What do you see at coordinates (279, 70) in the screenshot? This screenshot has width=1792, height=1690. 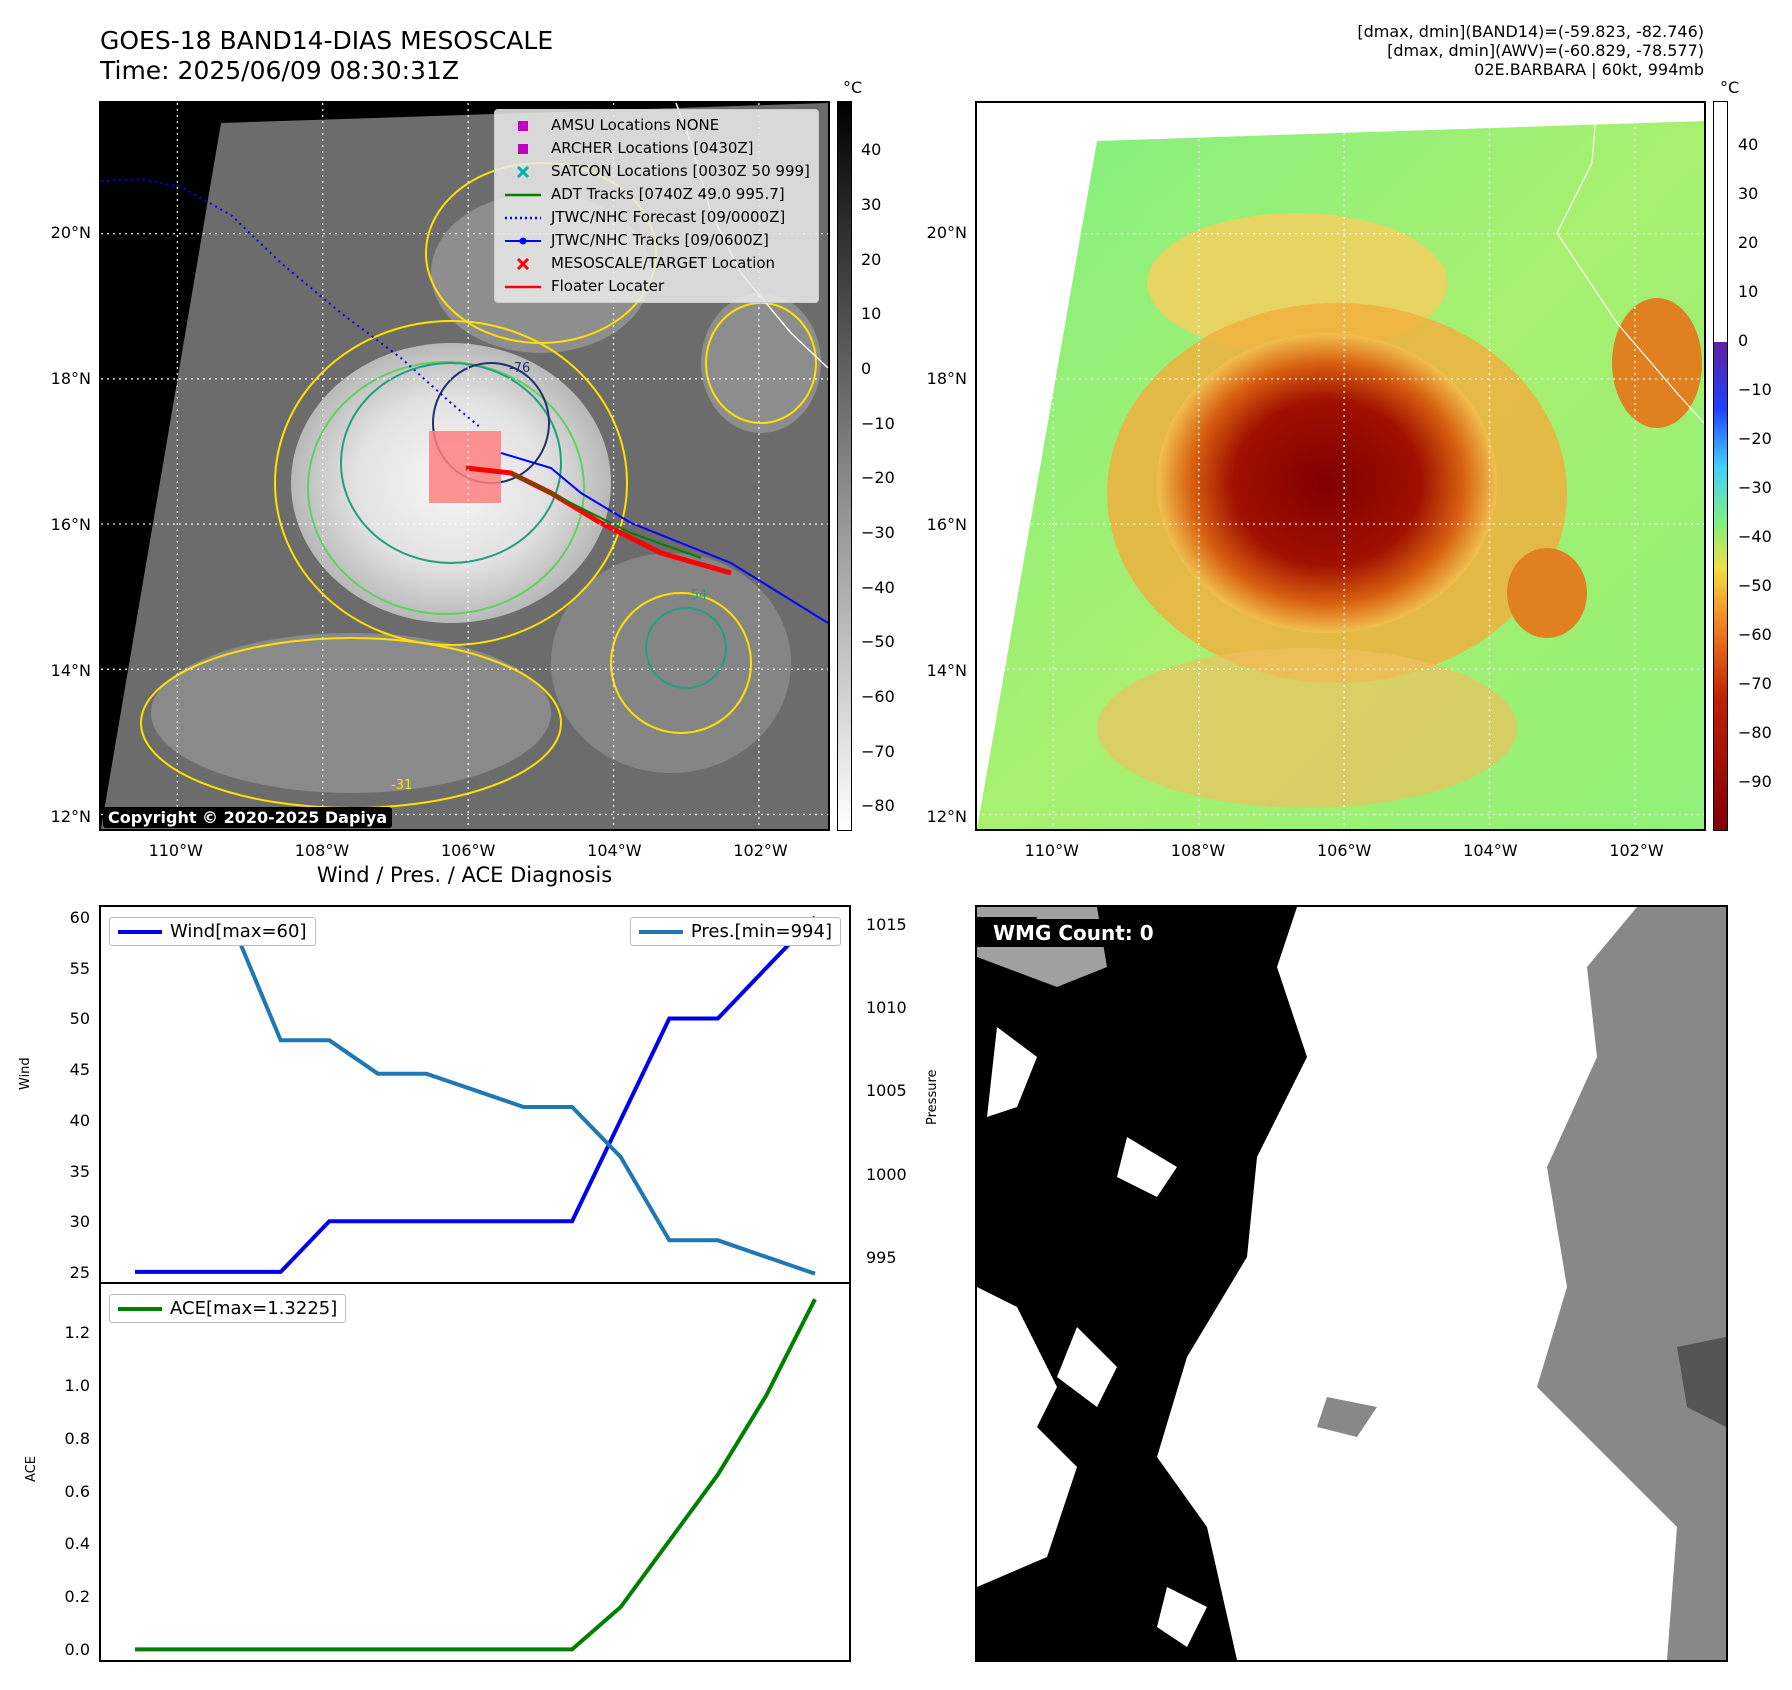 I see `title-line-2: Time: 2025/06/09 08:30:31Z` at bounding box center [279, 70].